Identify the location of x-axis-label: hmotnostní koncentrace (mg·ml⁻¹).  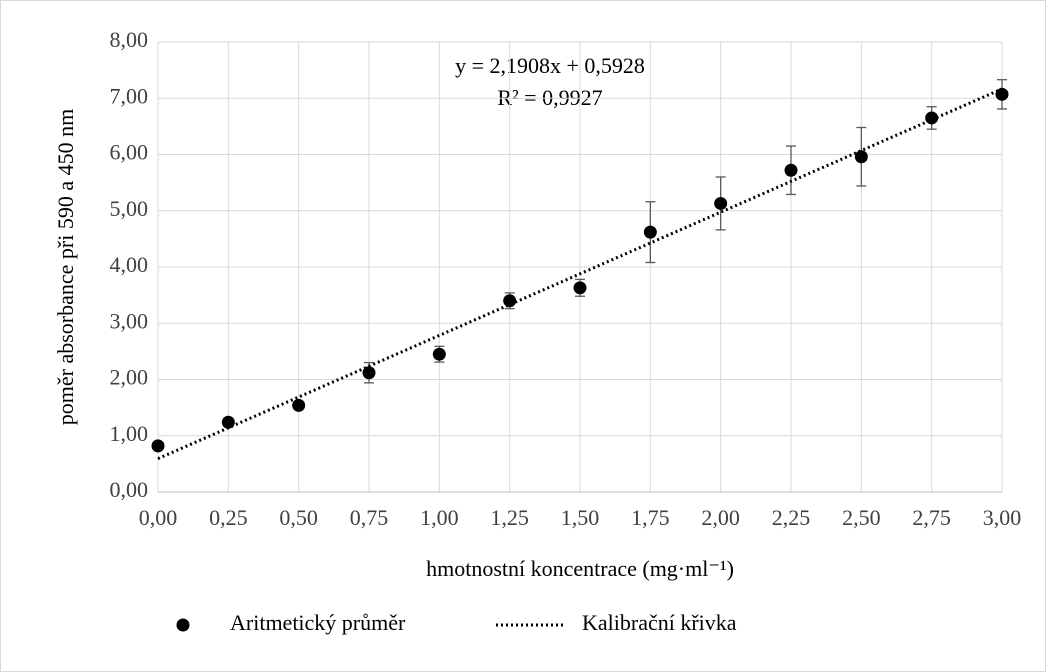
(580, 568).